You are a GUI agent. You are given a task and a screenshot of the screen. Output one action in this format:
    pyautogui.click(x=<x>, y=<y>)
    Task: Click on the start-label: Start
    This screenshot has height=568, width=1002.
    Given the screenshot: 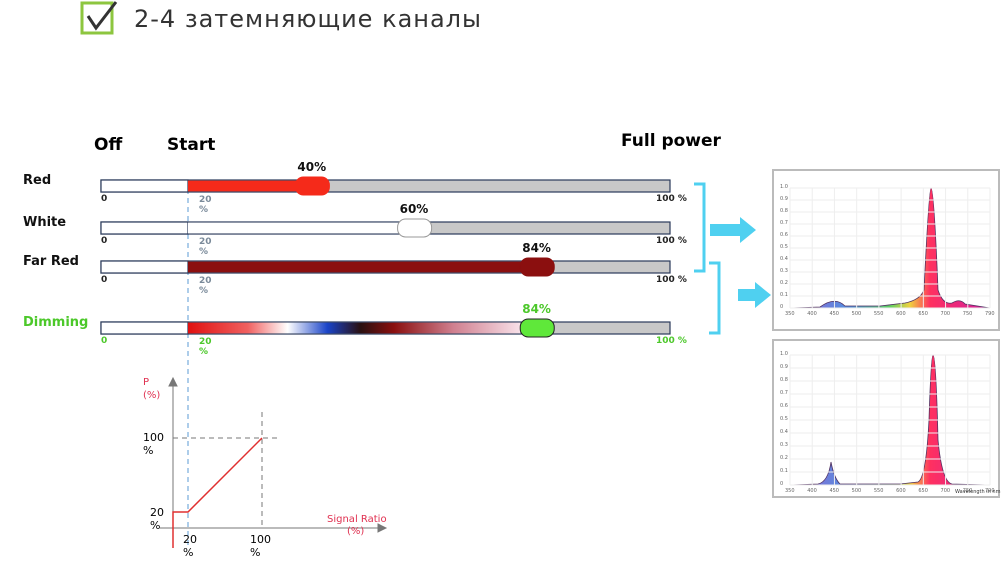 What is the action you would take?
    pyautogui.click(x=191, y=145)
    